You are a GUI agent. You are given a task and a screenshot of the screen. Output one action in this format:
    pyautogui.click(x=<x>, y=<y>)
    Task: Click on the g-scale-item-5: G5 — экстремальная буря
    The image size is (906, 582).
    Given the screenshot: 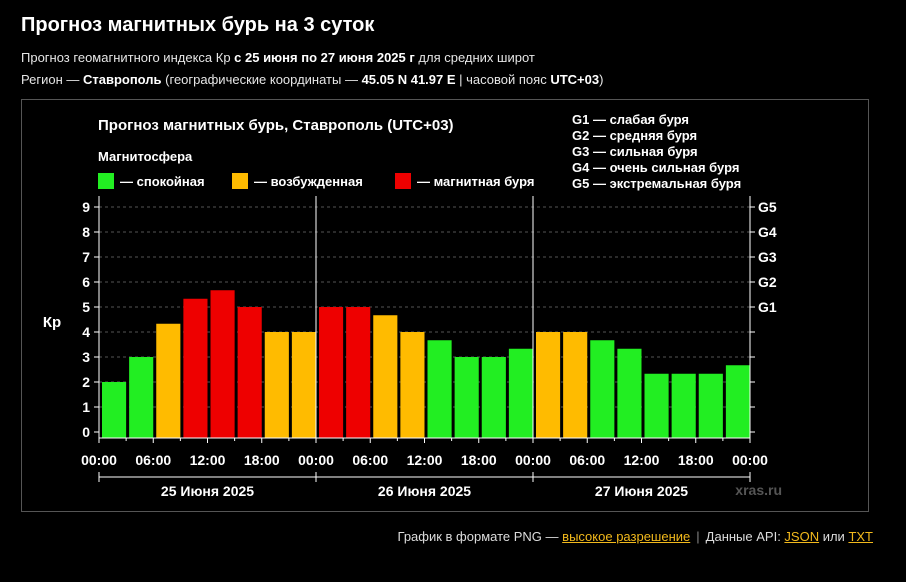 What is the action you would take?
    pyautogui.click(x=656, y=183)
    